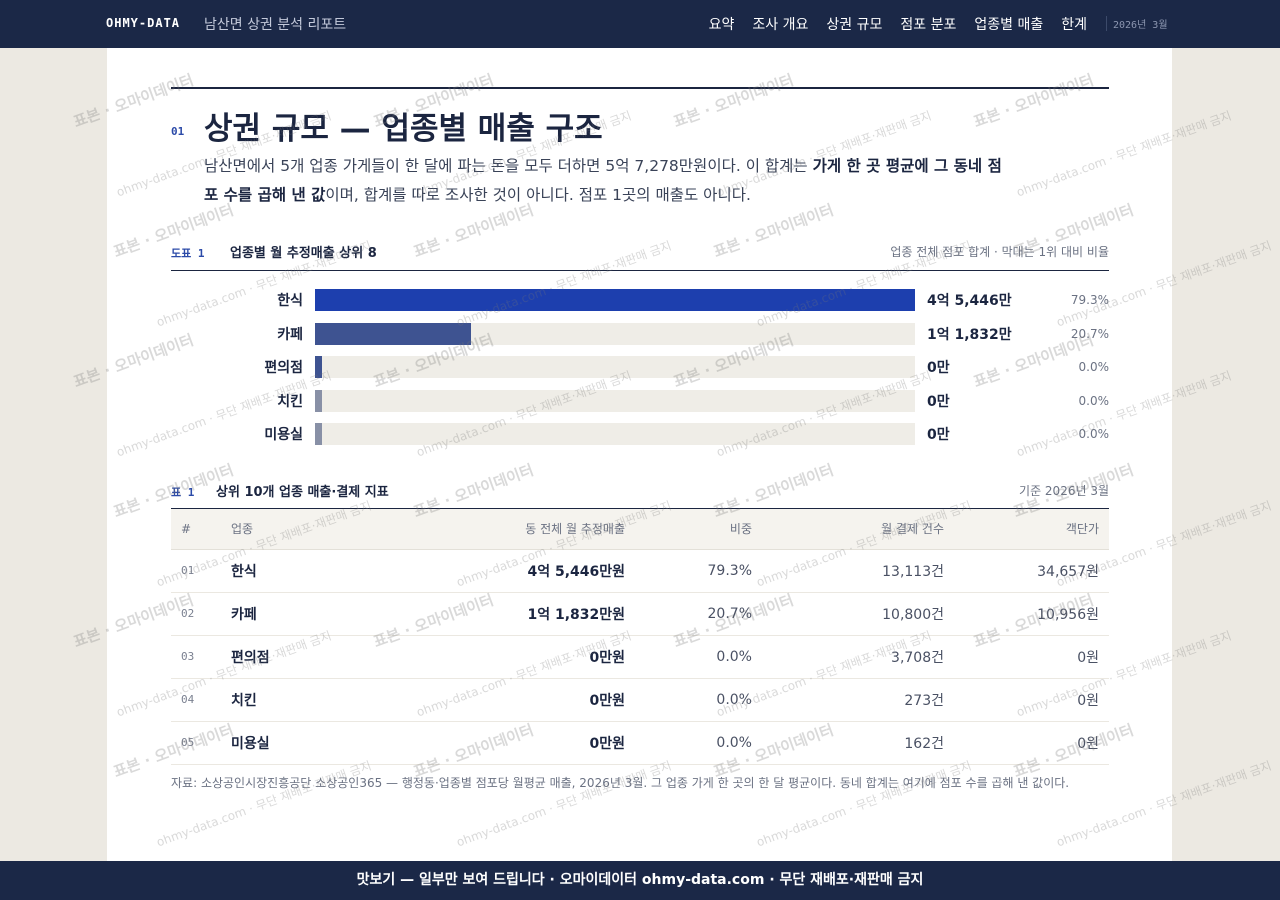  I want to click on table-cell: 162건, so click(848, 743).